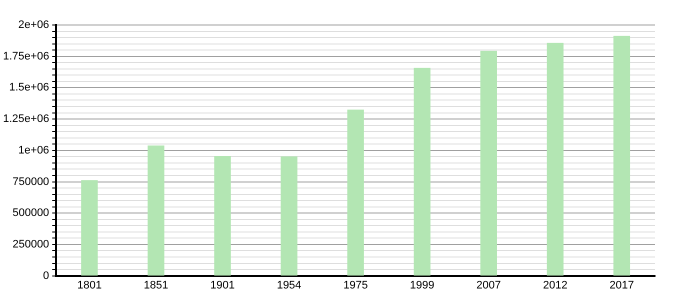  What do you see at coordinates (34, 25) in the screenshot?
I see `y-tick-label: 2e+06` at bounding box center [34, 25].